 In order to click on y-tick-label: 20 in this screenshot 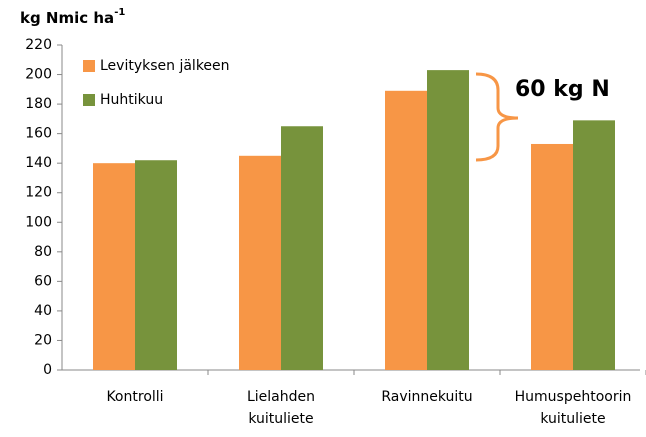, I will do `click(43, 340)`.